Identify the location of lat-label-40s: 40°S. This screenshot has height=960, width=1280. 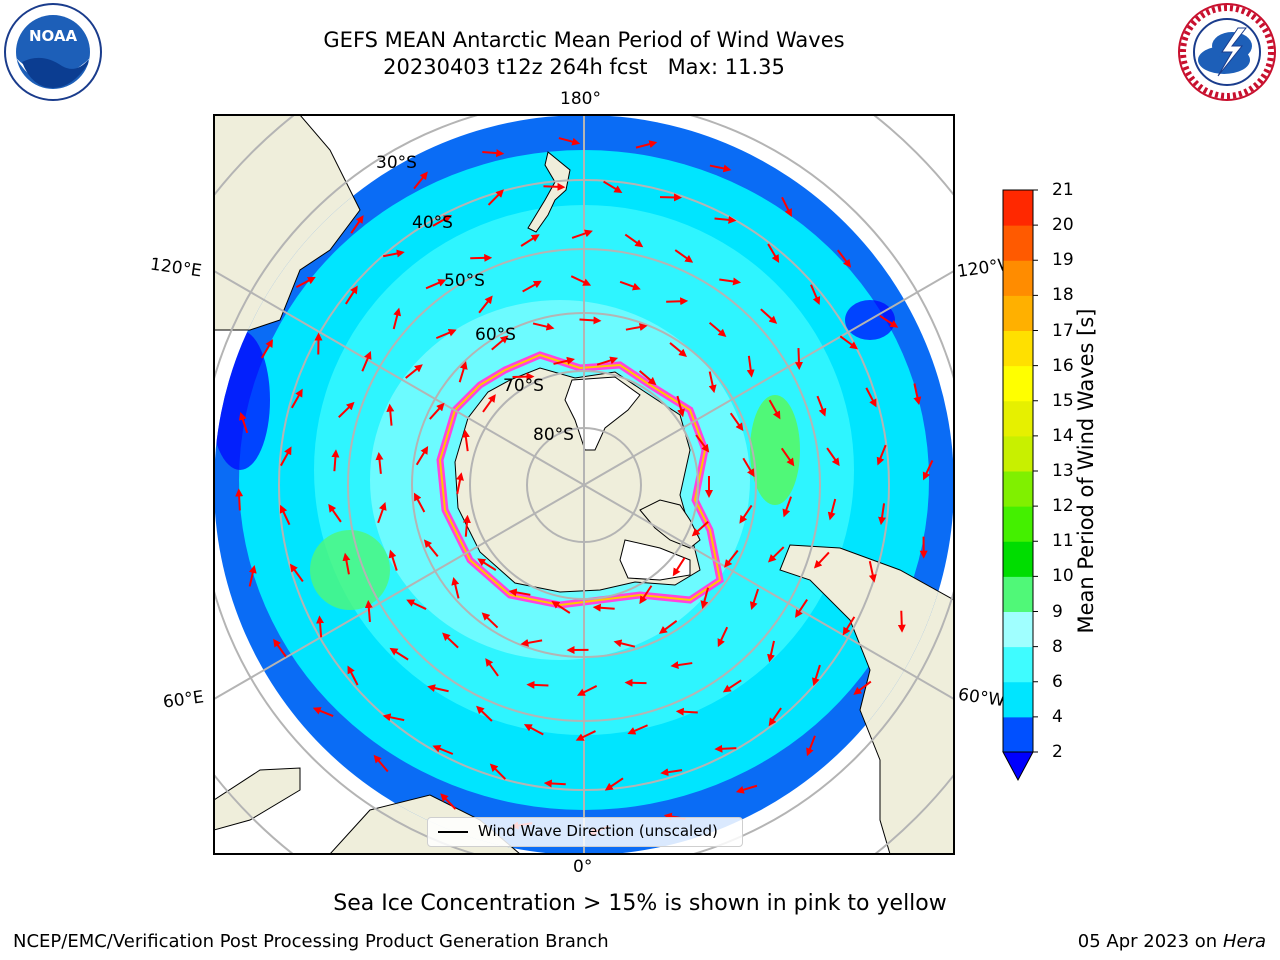
(432, 223).